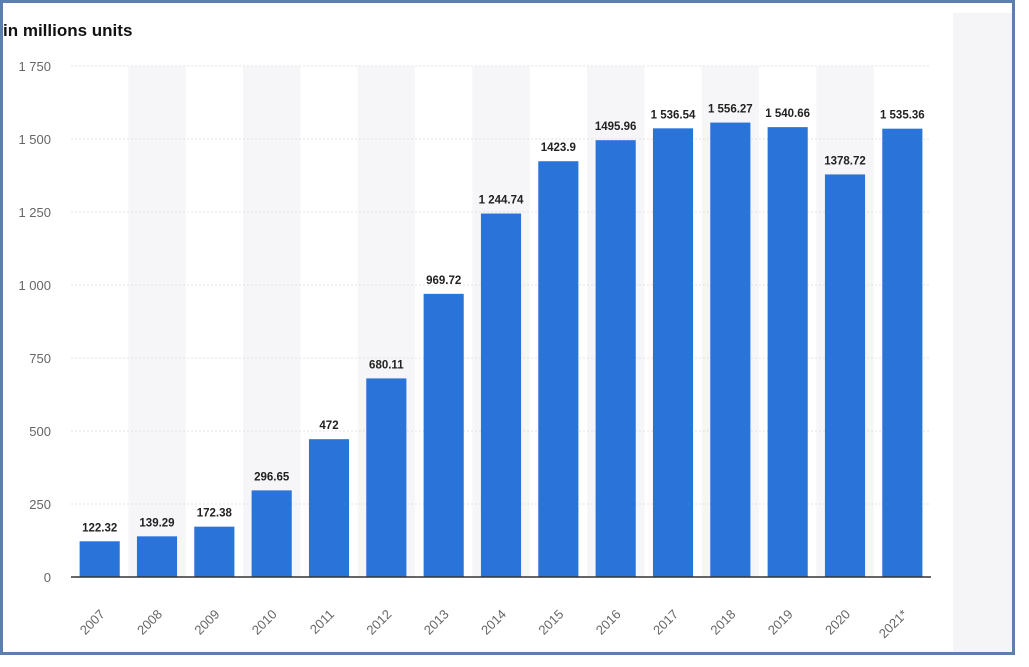 The width and height of the screenshot is (1029, 667). I want to click on data-label: 1378.72, so click(845, 161).